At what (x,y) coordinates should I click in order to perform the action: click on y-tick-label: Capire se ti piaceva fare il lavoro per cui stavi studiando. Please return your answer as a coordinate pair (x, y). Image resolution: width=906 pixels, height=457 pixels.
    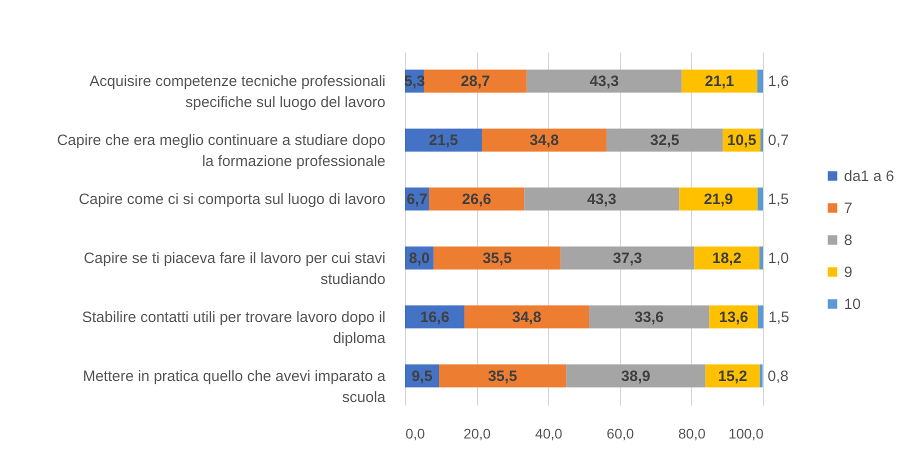
    Looking at the image, I should click on (235, 269).